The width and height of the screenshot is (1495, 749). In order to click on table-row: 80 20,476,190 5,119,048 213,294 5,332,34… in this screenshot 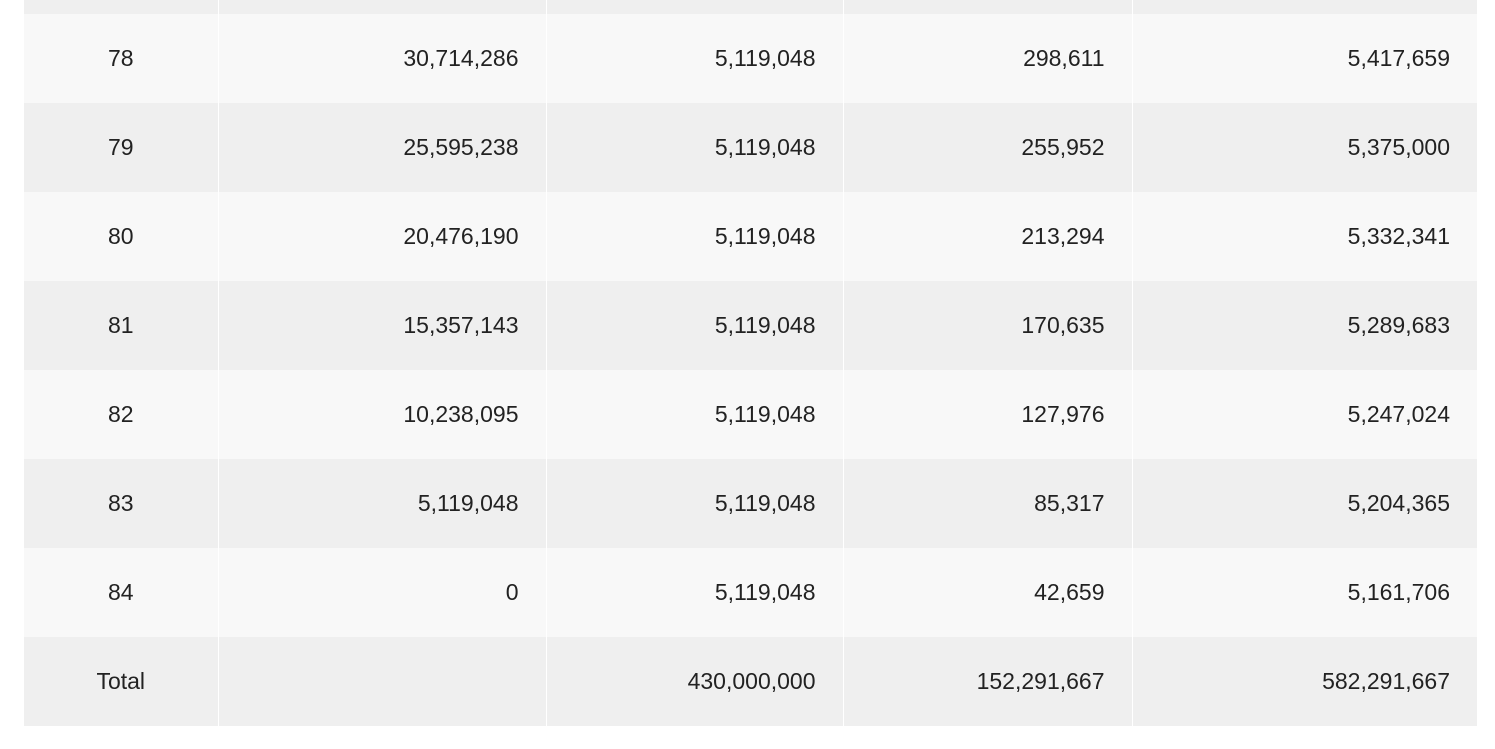, I will do `click(750, 236)`.